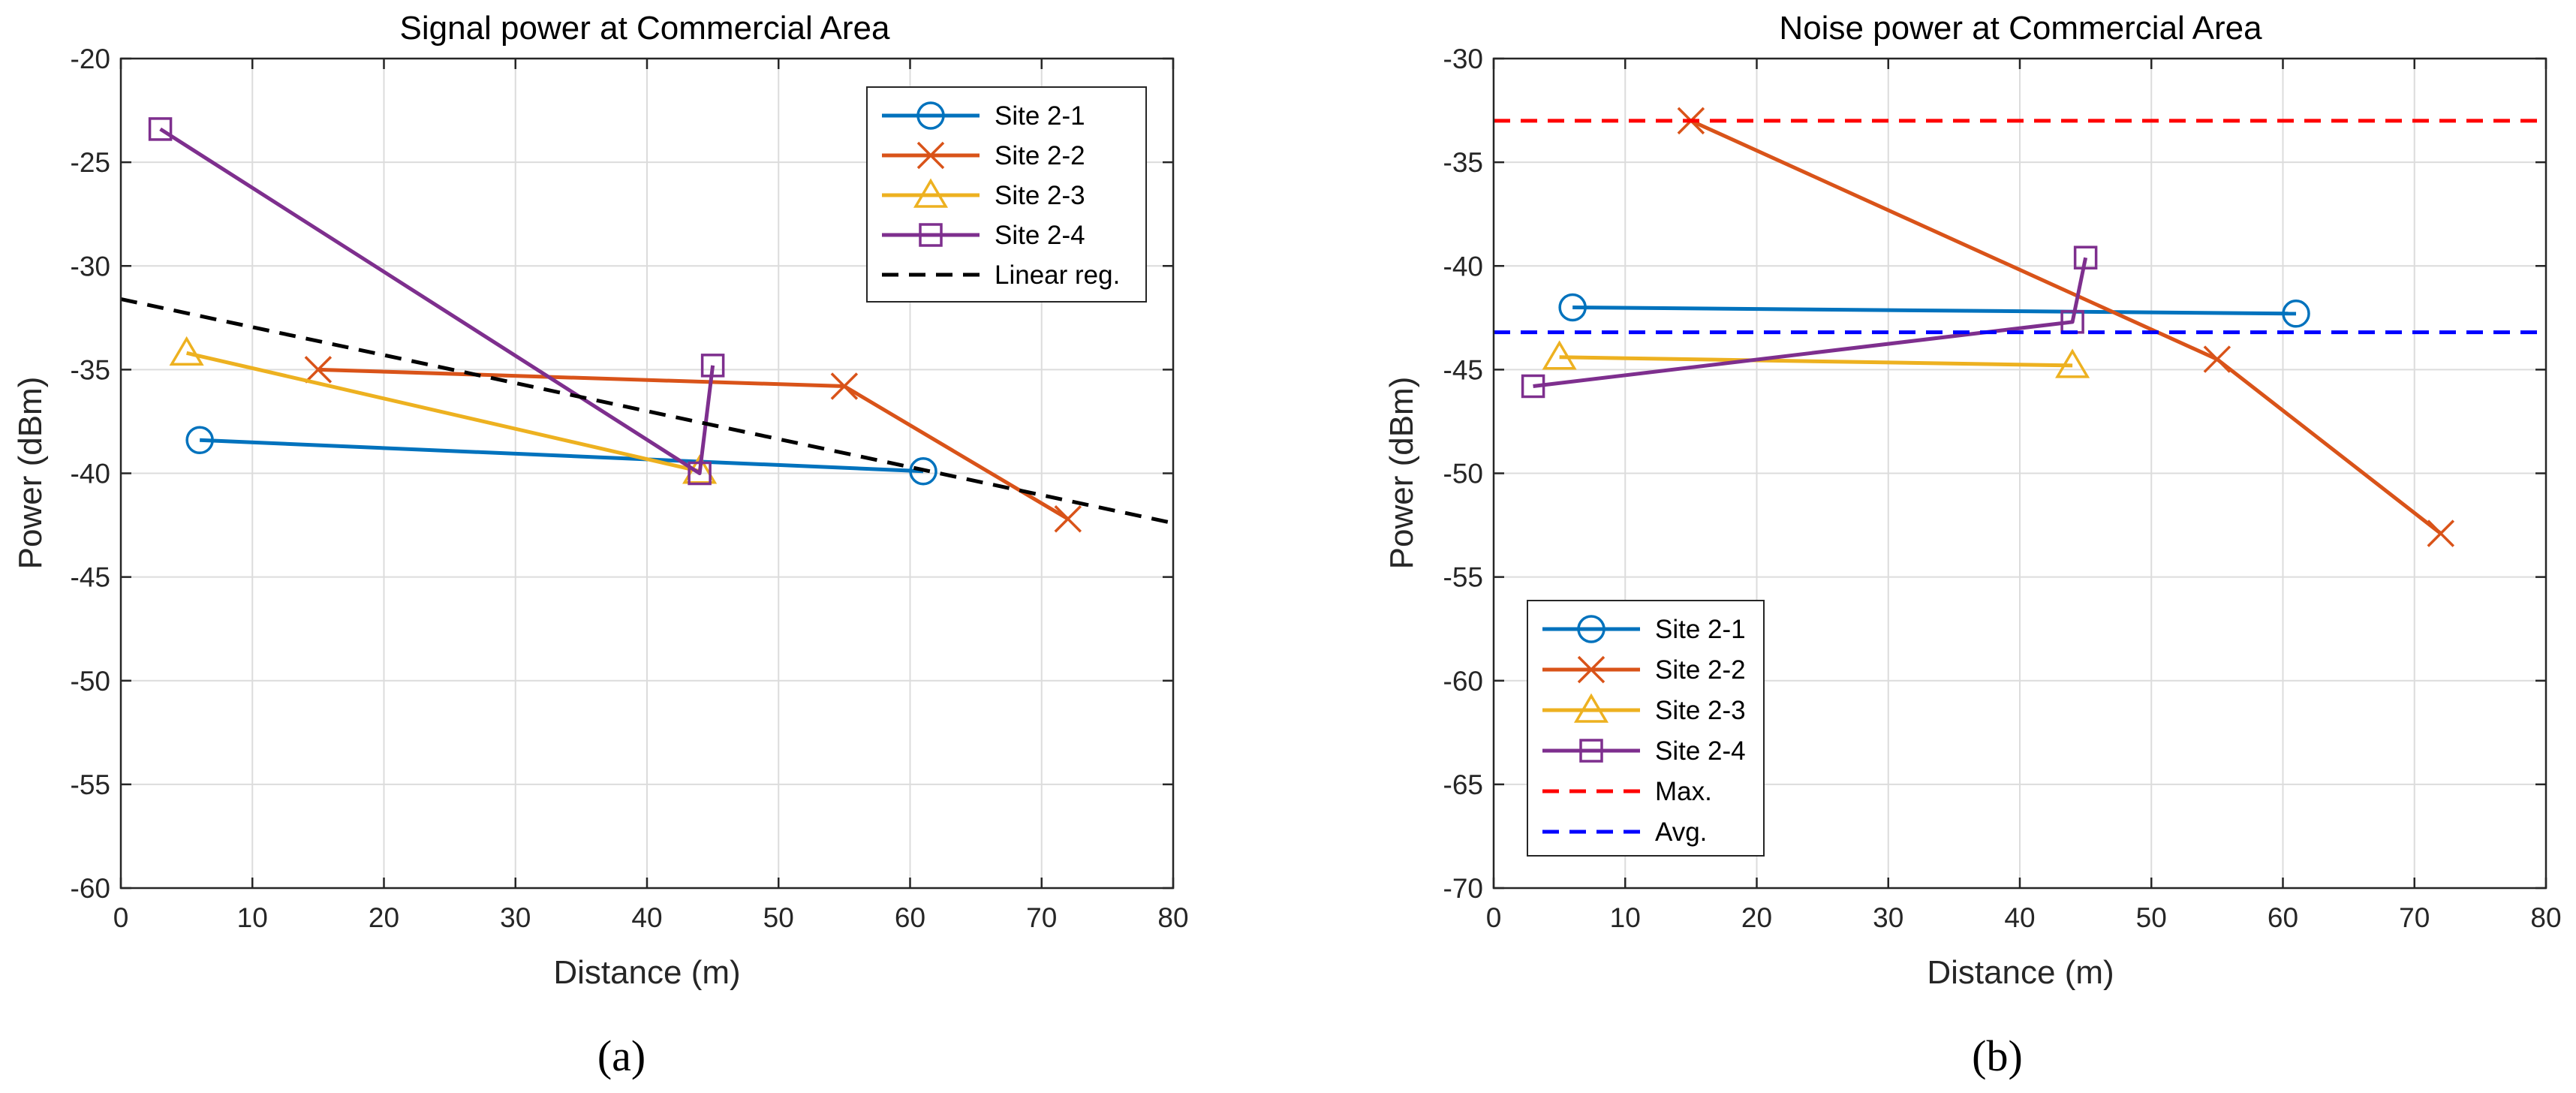  I want to click on panel-label: (b), so click(1997, 1055).